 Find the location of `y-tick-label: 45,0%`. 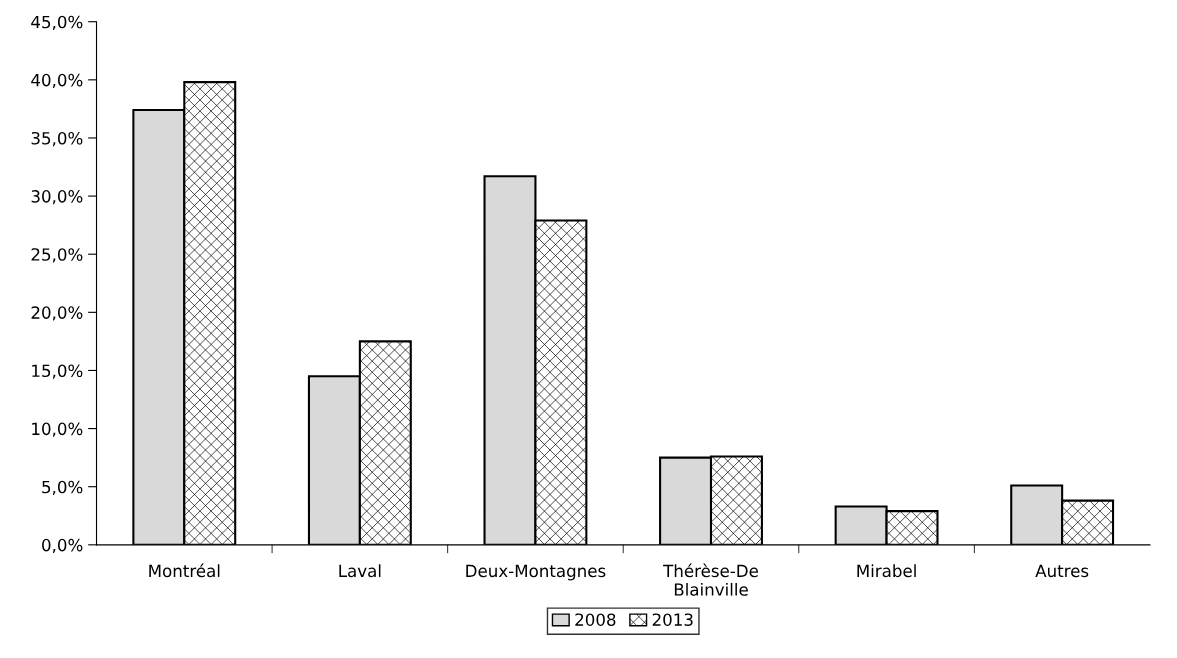

y-tick-label: 45,0% is located at coordinates (57, 22).